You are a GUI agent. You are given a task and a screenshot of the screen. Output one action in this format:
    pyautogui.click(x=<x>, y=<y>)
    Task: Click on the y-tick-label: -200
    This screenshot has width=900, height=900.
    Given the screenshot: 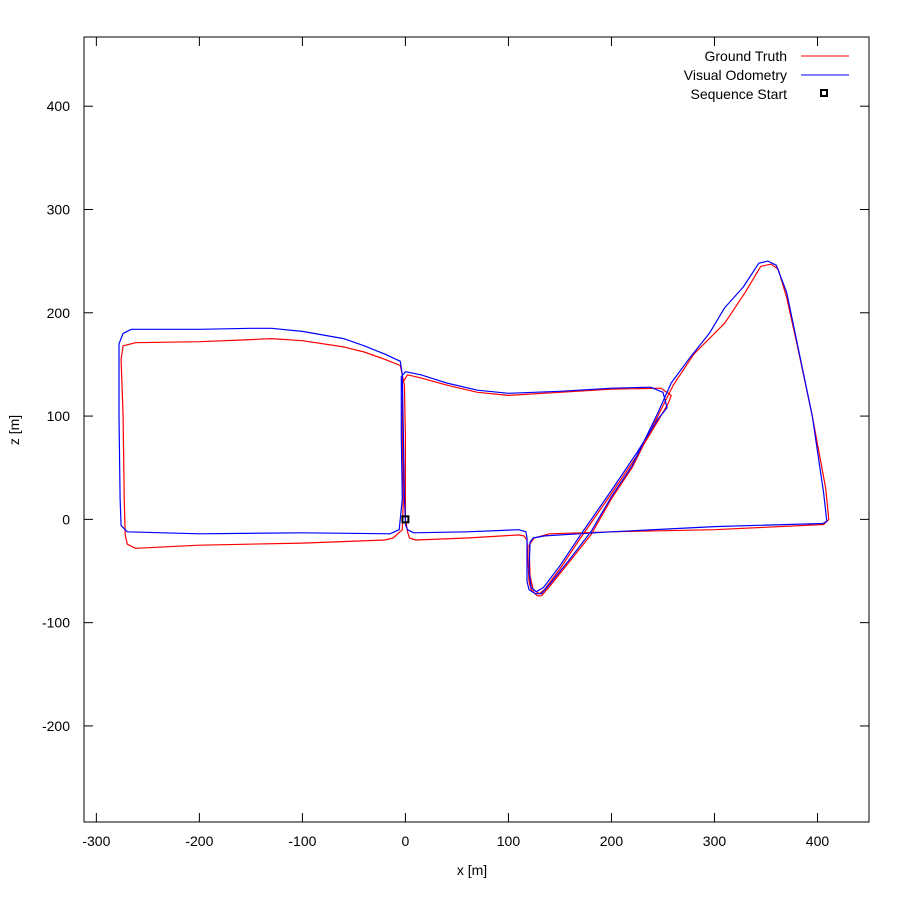 What is the action you would take?
    pyautogui.click(x=56, y=726)
    